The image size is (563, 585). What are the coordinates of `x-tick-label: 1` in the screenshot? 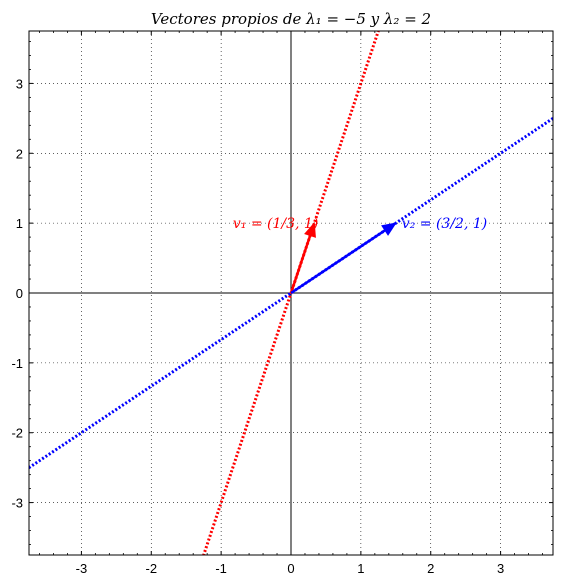 It's located at (360, 568).